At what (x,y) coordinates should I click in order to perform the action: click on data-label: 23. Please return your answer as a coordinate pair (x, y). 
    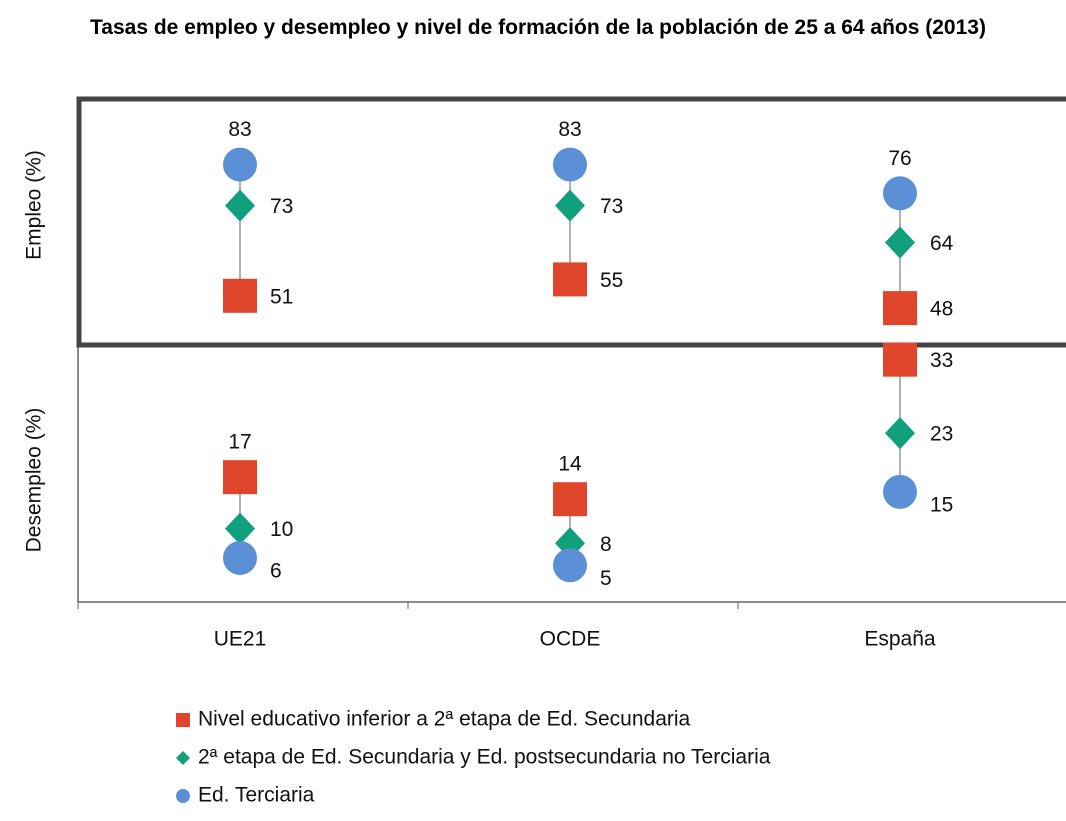
    Looking at the image, I should click on (941, 434).